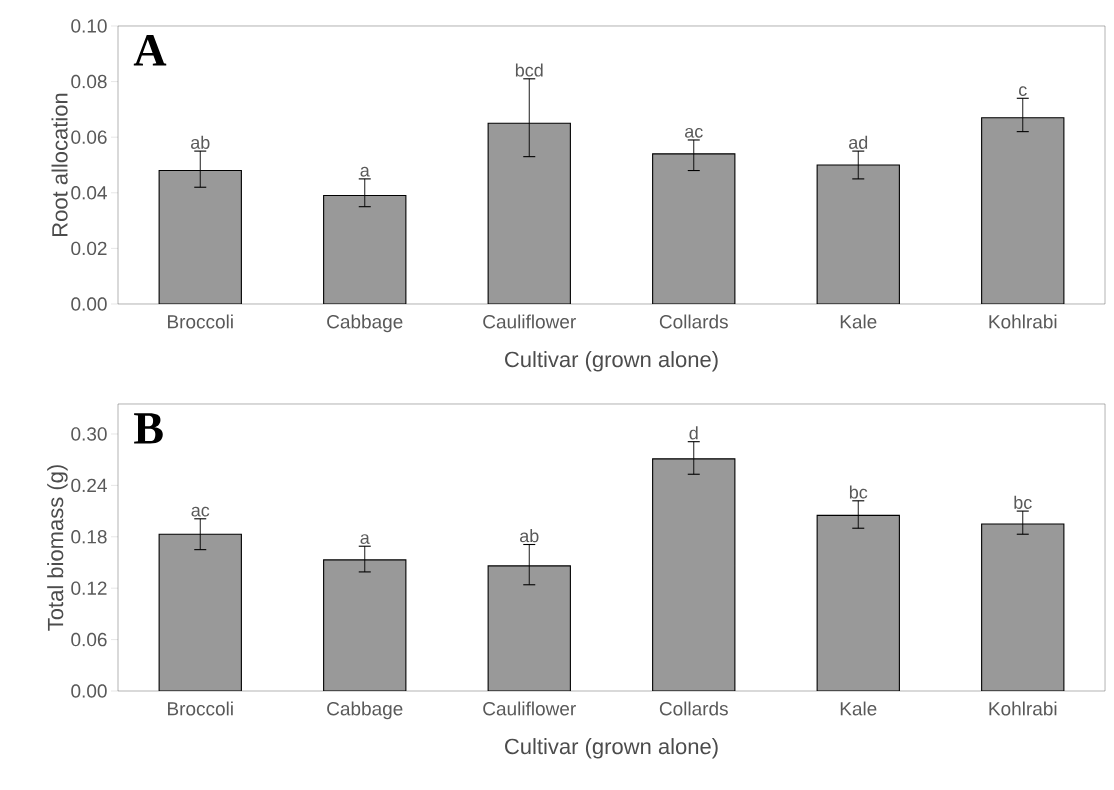 This screenshot has width=1114, height=790. Describe the element at coordinates (89, 26) in the screenshot. I see `y-tick-label: 0.10` at that location.